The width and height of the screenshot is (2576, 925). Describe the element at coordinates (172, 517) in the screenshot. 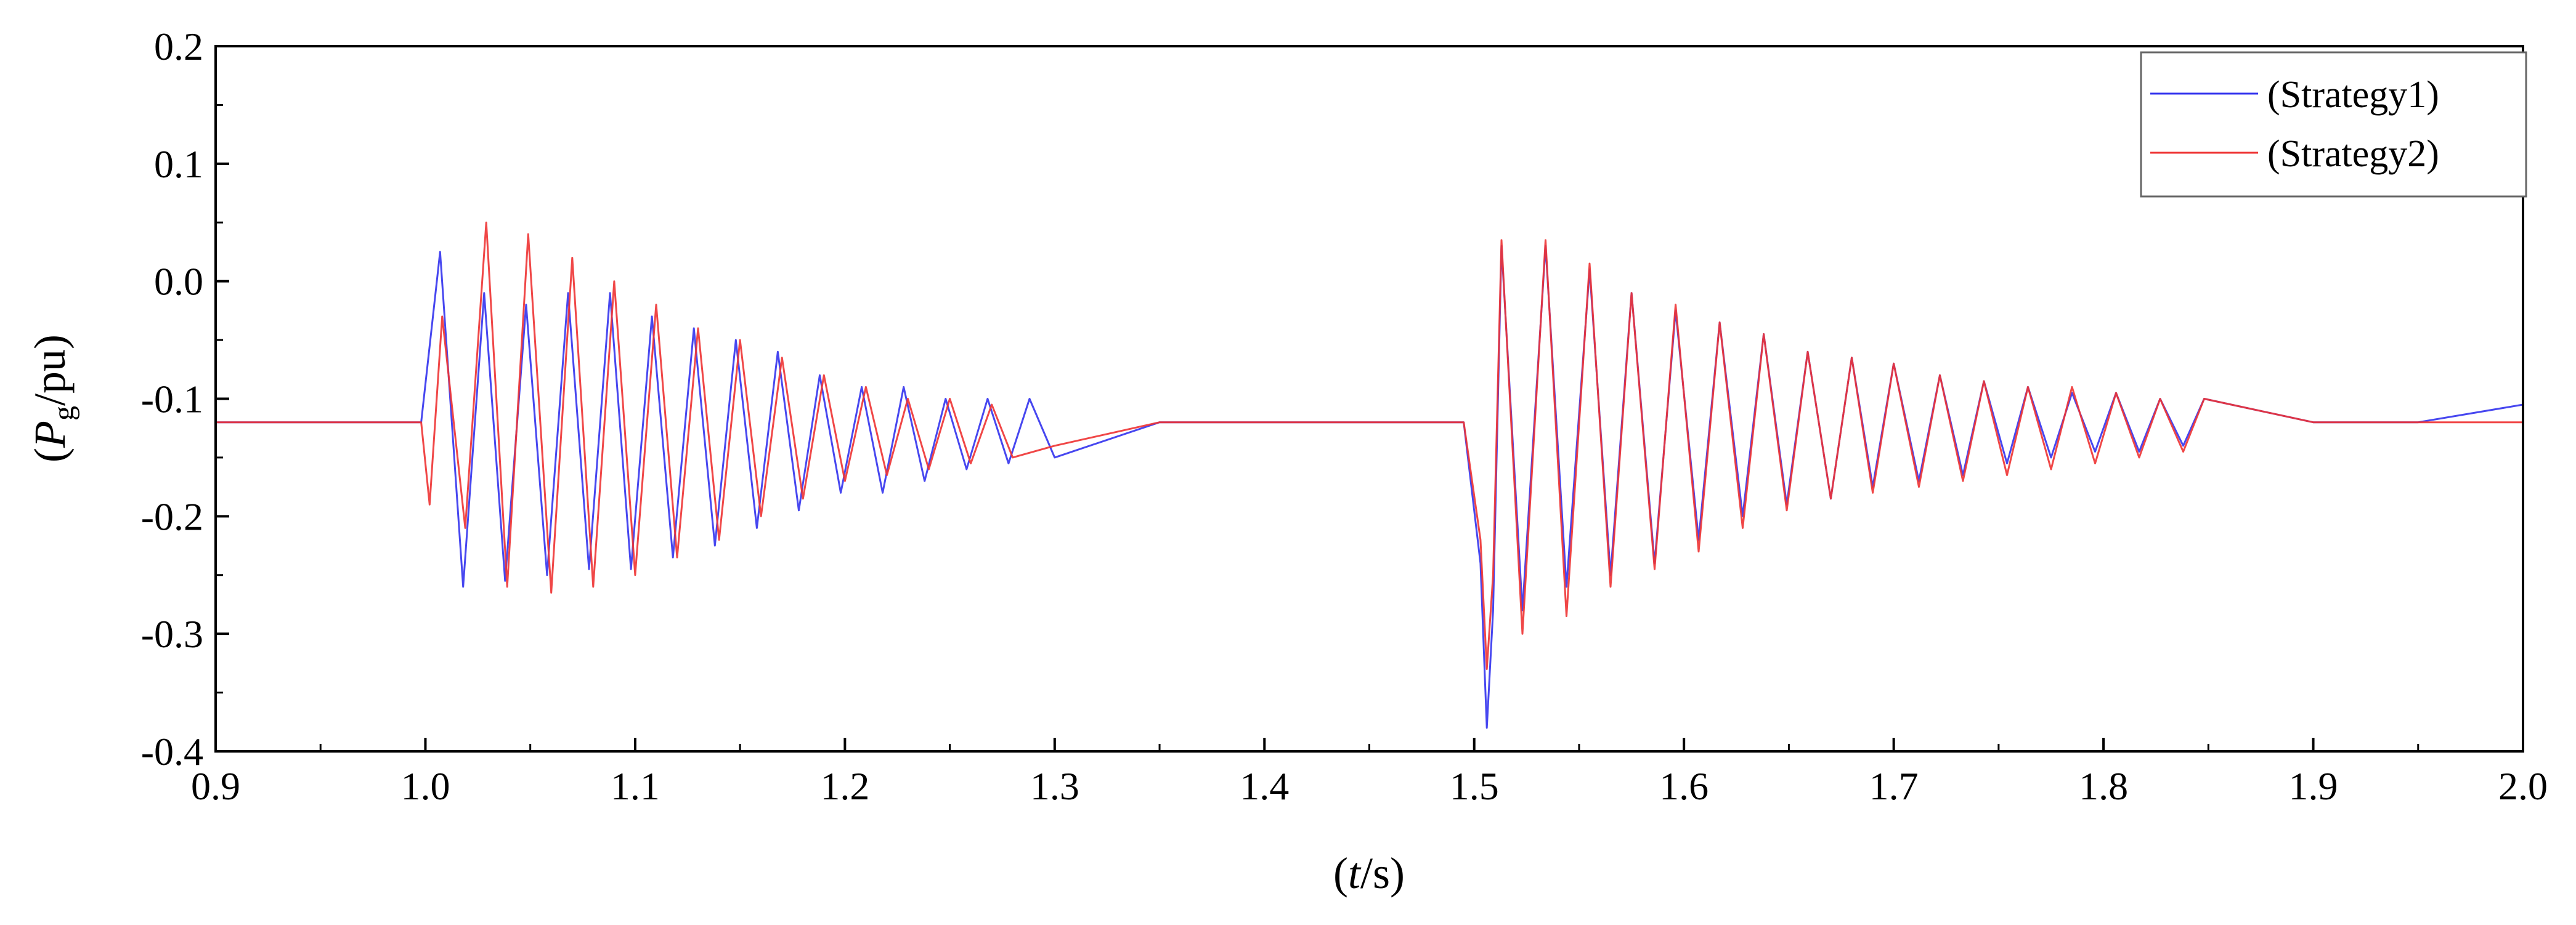

I see `y-tick-label-4: -0.2` at that location.